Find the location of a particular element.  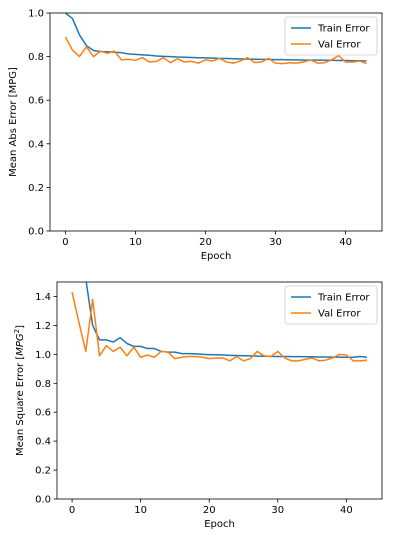

y-tick-label: 1.4 is located at coordinates (43, 297).